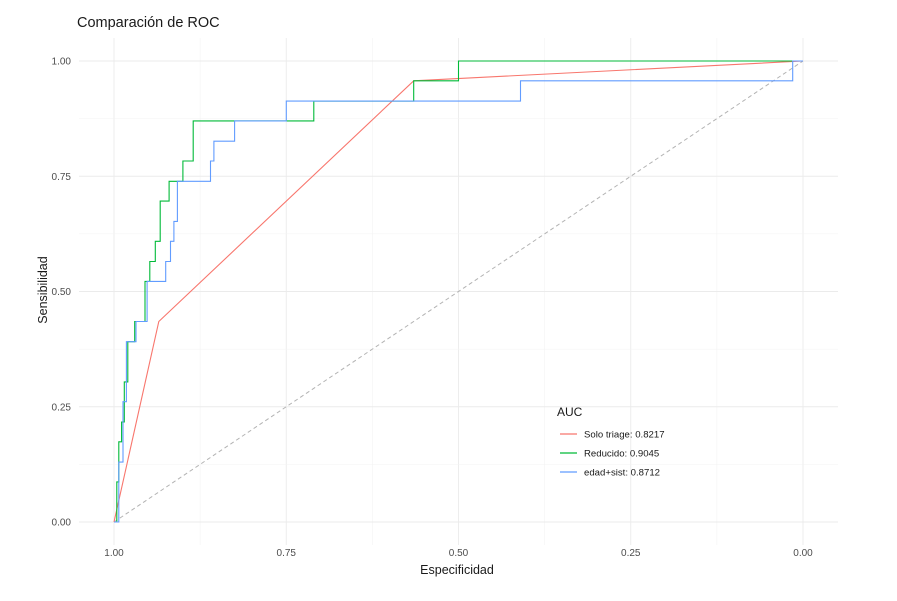 The image size is (897, 601). I want to click on legend-label: edad+sist: 0.8712, so click(622, 473).